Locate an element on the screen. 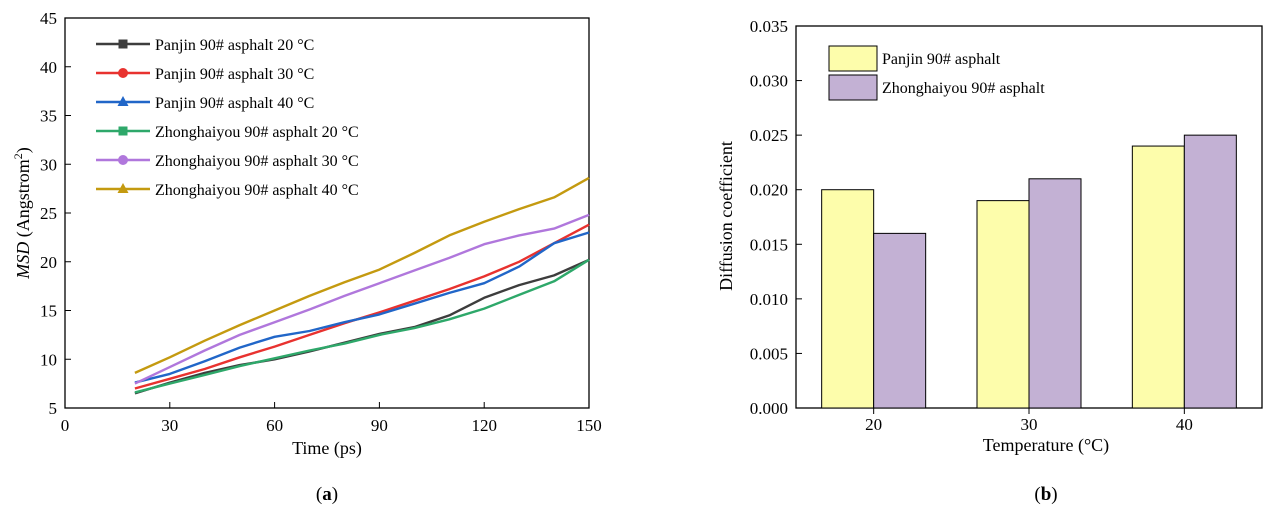 Image resolution: width=1287 pixels, height=511 pixels. diffusion-y-tick-label: 0.020 is located at coordinates (769, 190).